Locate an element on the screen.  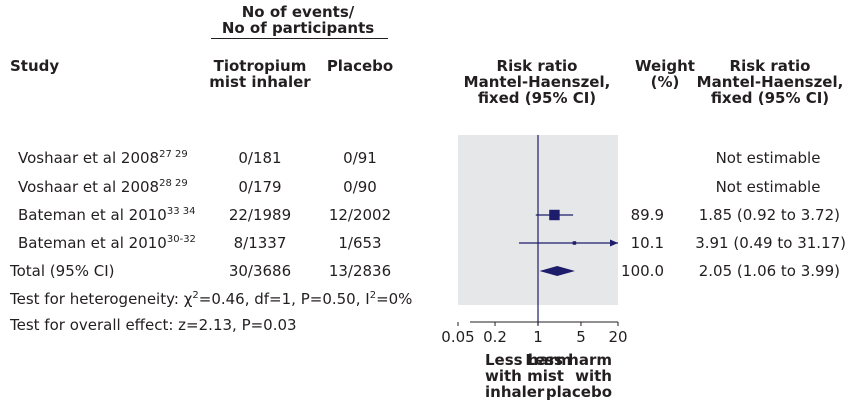
rr-text-header-line-2: Mantel-Haenszel, is located at coordinates (770, 82).